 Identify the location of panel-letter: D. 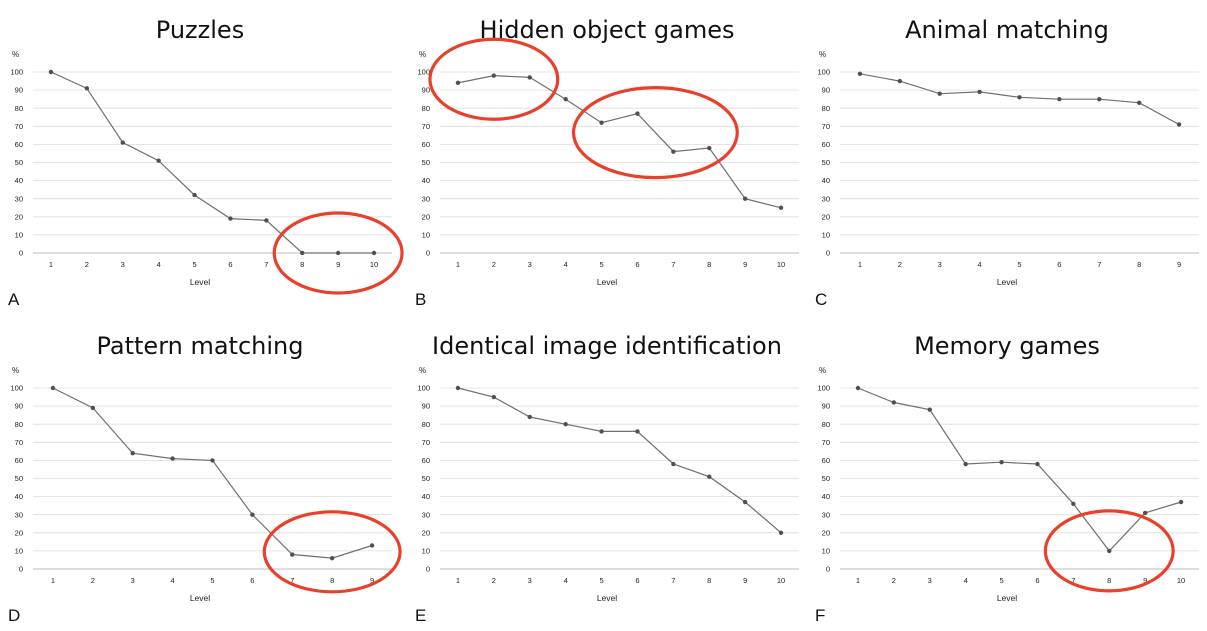
(14, 615).